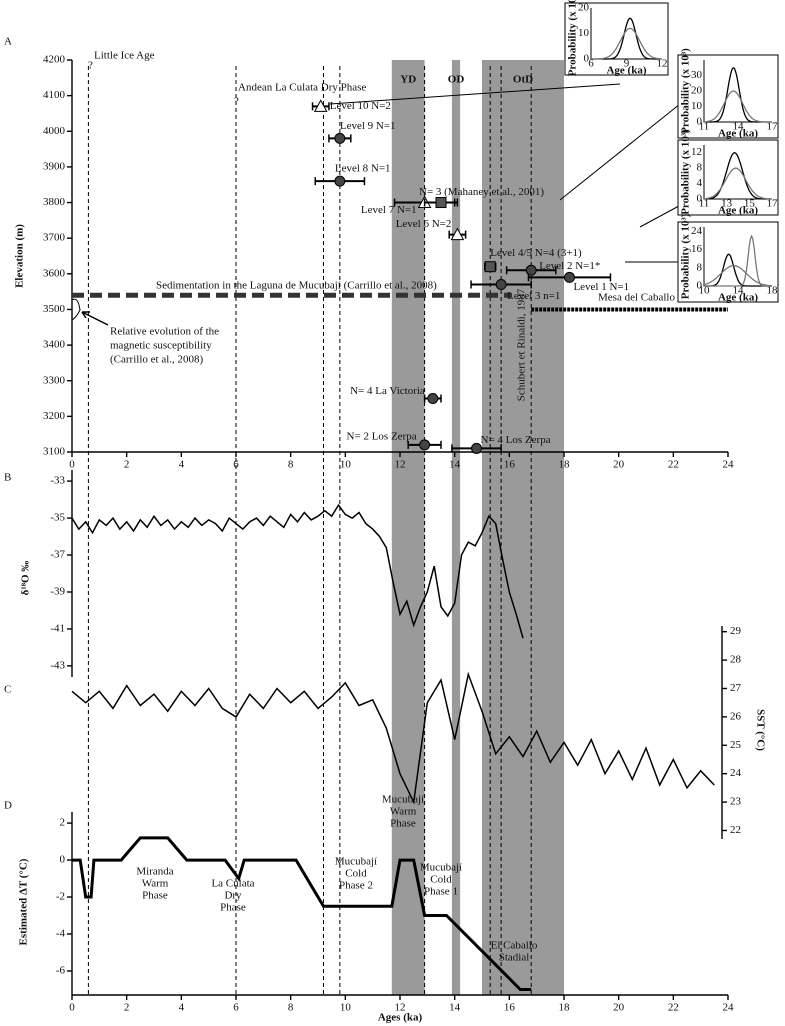 This screenshot has width=785, height=1026. I want to click on panel-letter: C, so click(7, 690).